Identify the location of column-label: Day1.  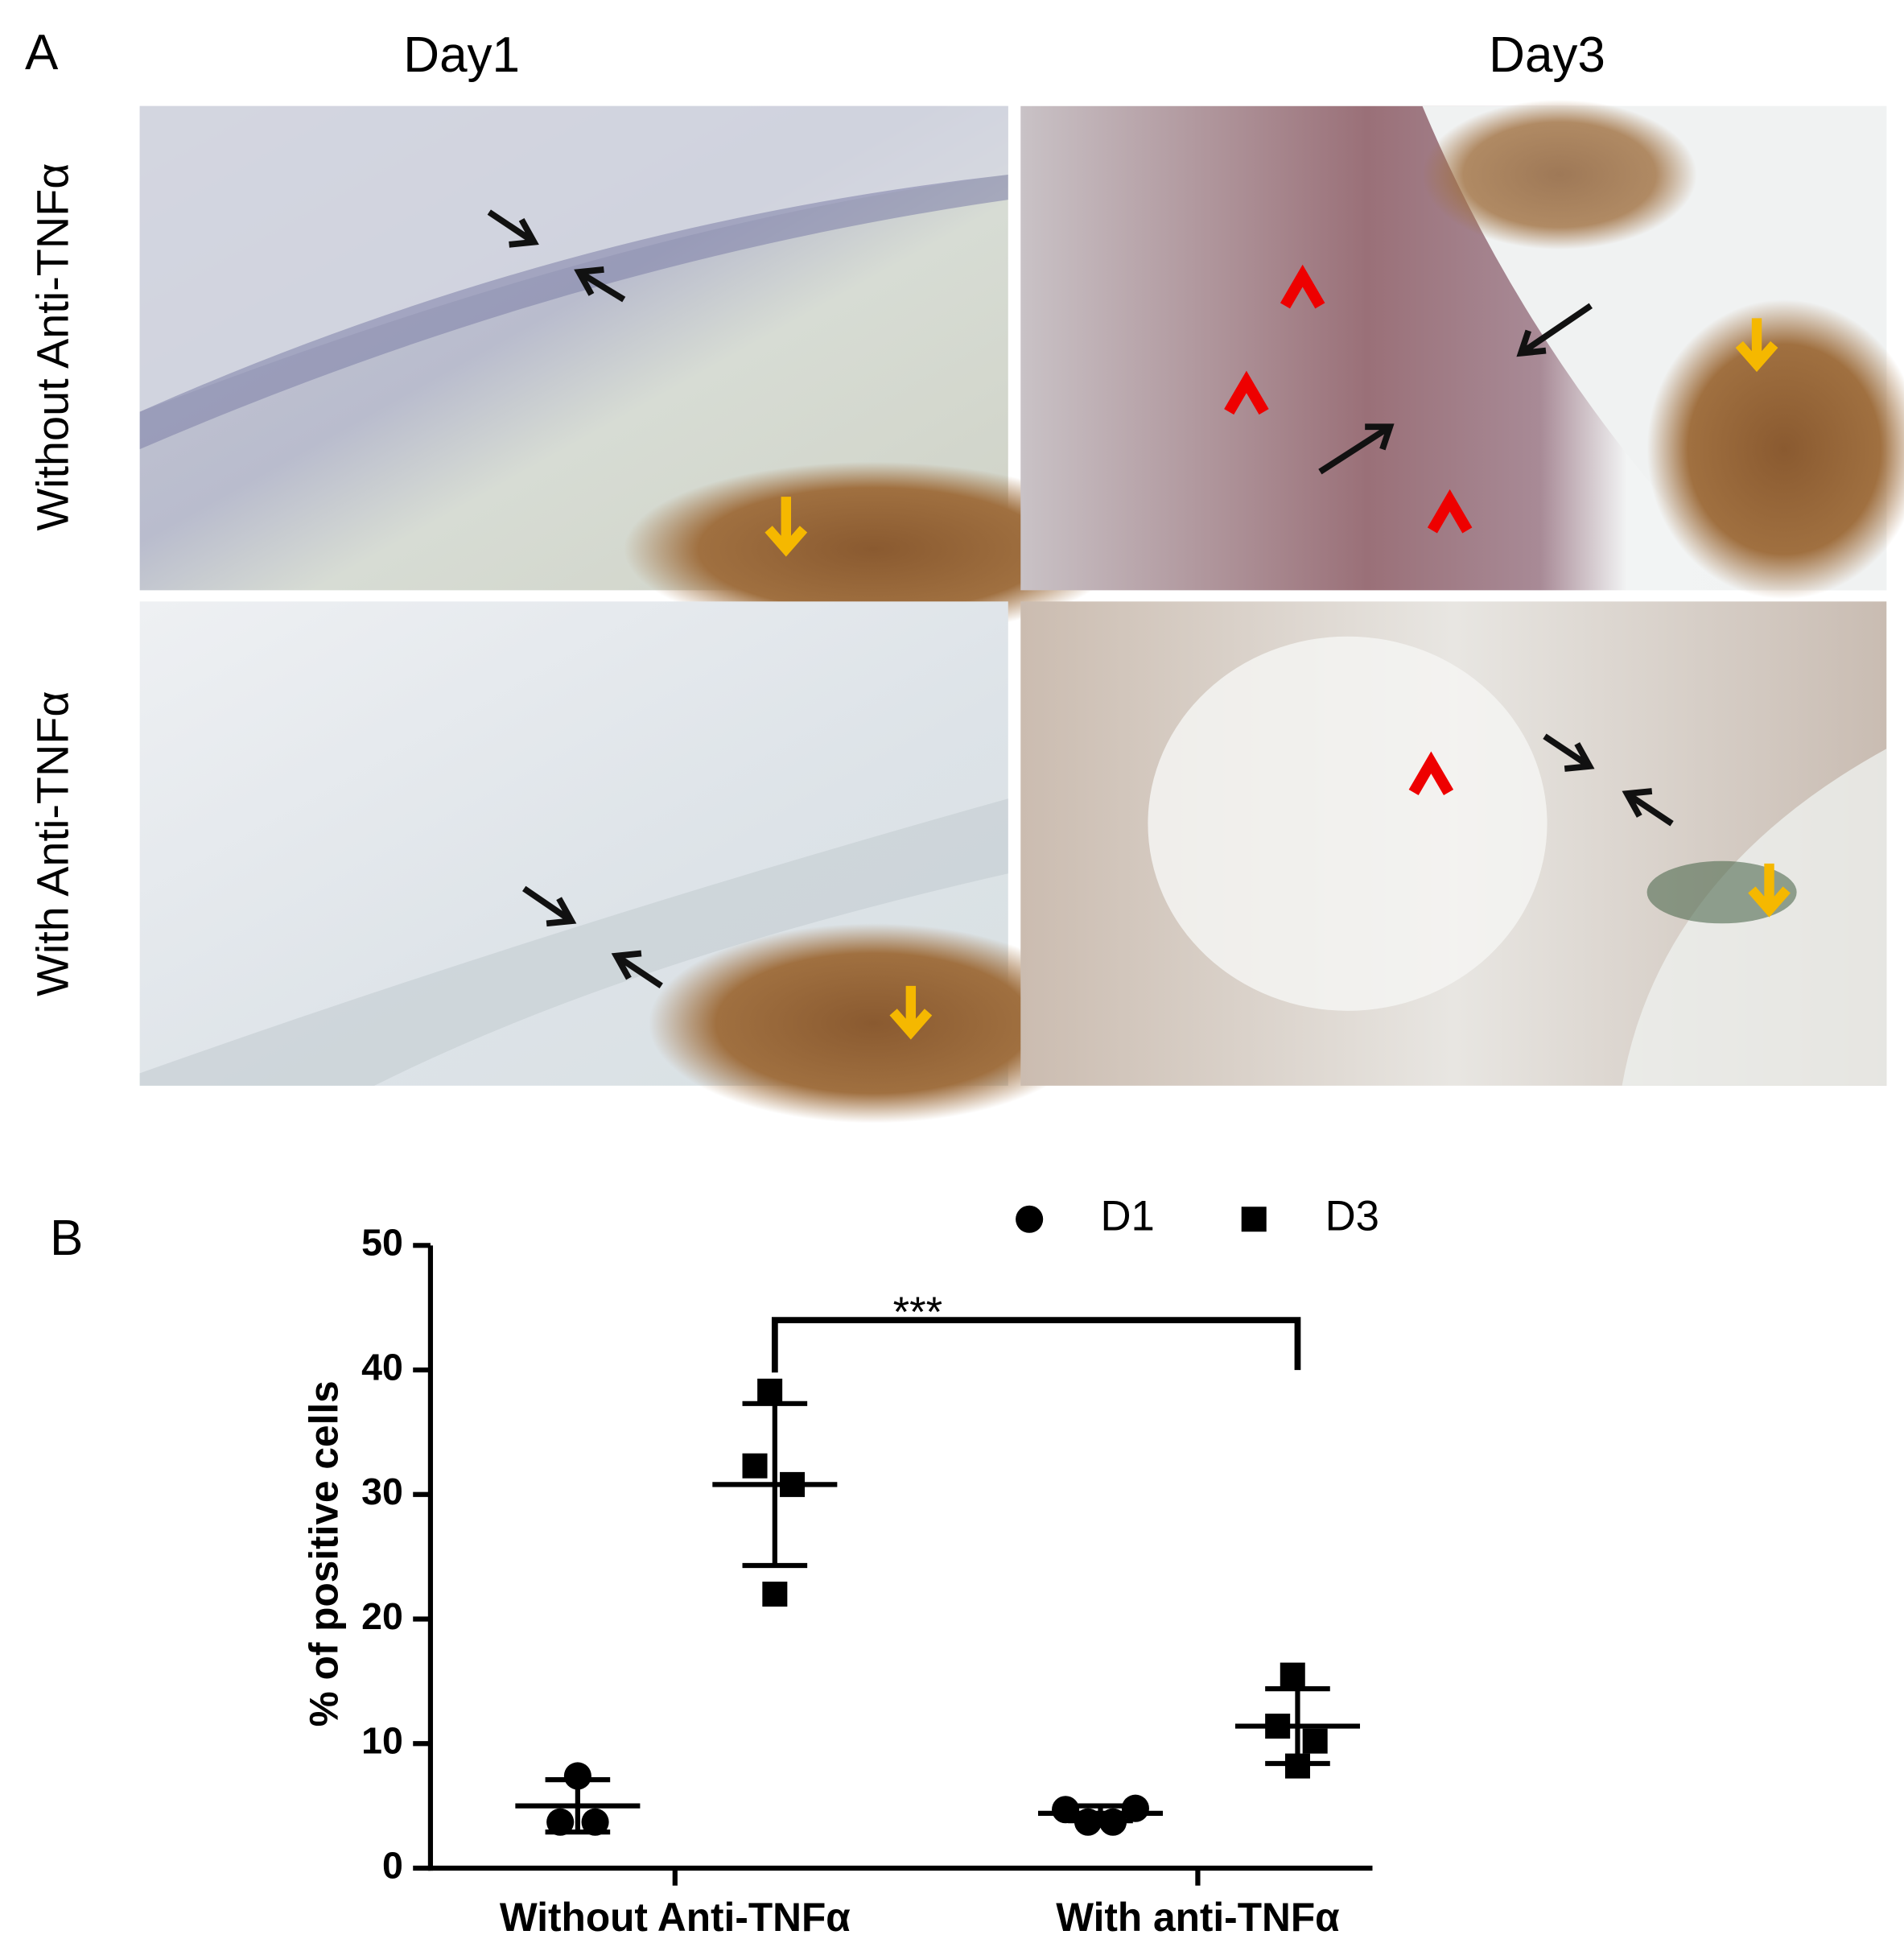
(461, 55).